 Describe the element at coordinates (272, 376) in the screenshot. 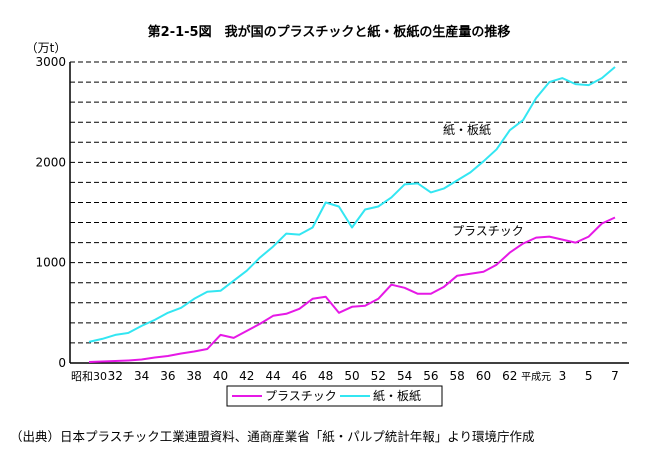

I see `x-tick-label: 44` at that location.